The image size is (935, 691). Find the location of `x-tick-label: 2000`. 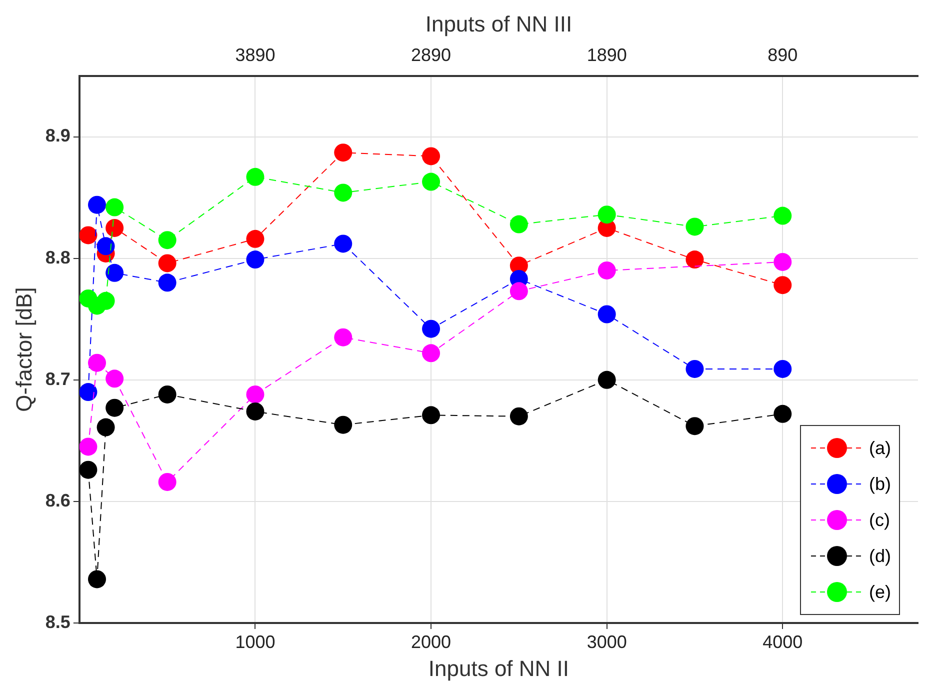

x-tick-label: 2000 is located at coordinates (431, 642).